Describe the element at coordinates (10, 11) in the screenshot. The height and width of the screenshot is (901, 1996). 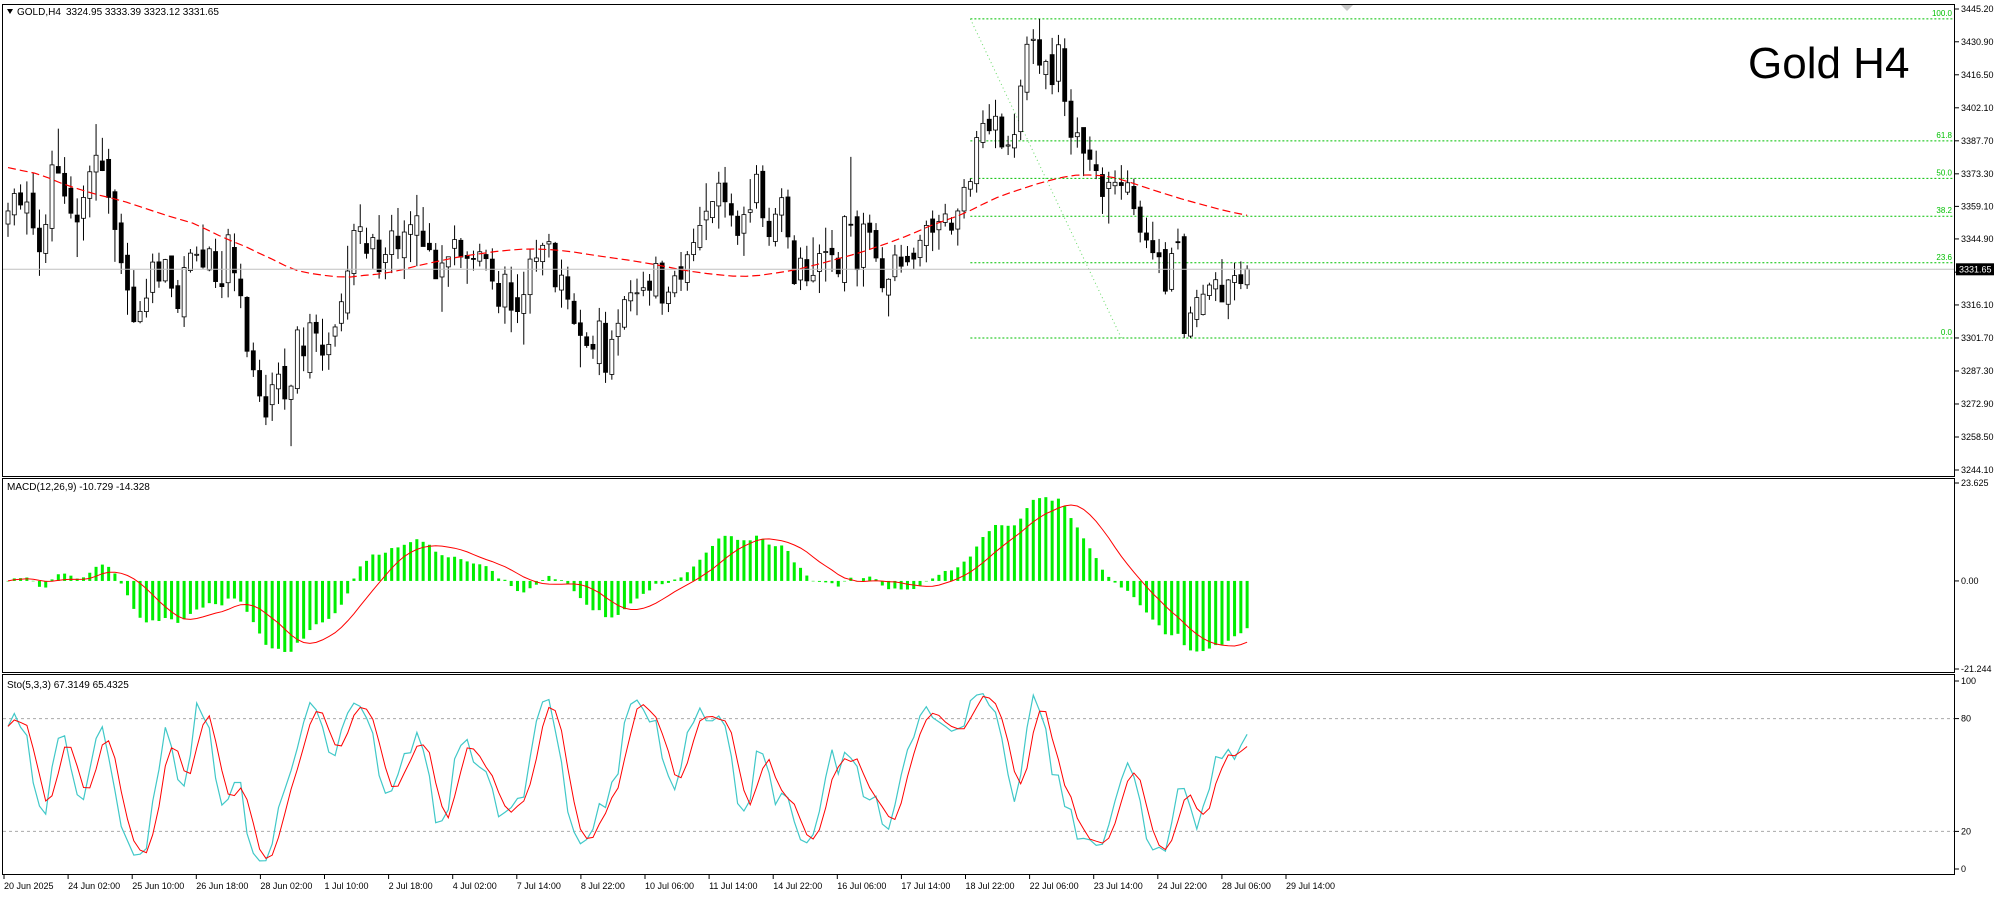
I see `symbol-menu-icon` at that location.